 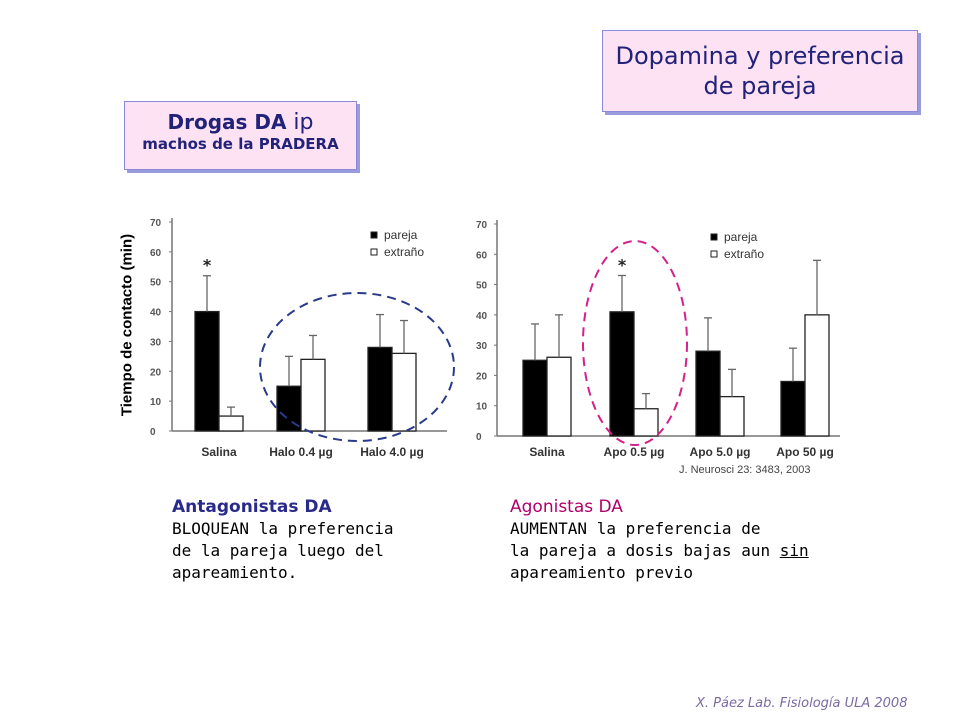 I want to click on drugs-heading-text: Drogas DA, so click(x=227, y=122).